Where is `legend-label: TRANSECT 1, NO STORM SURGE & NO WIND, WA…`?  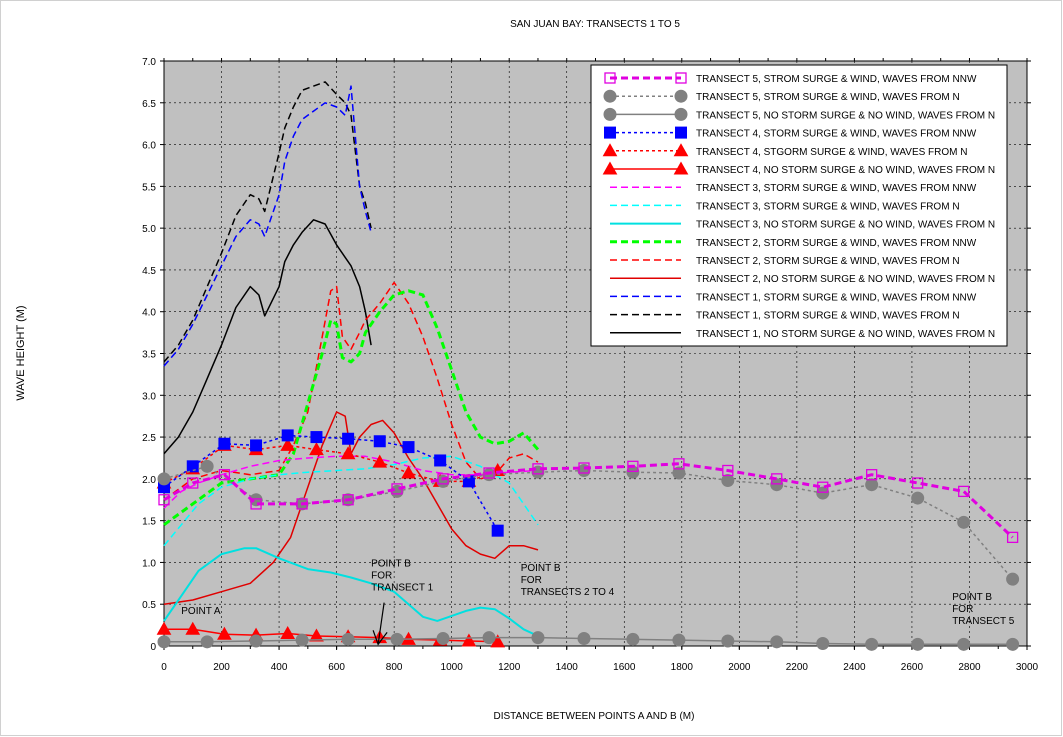 legend-label: TRANSECT 1, NO STORM SURGE & NO WIND, WA… is located at coordinates (845, 334).